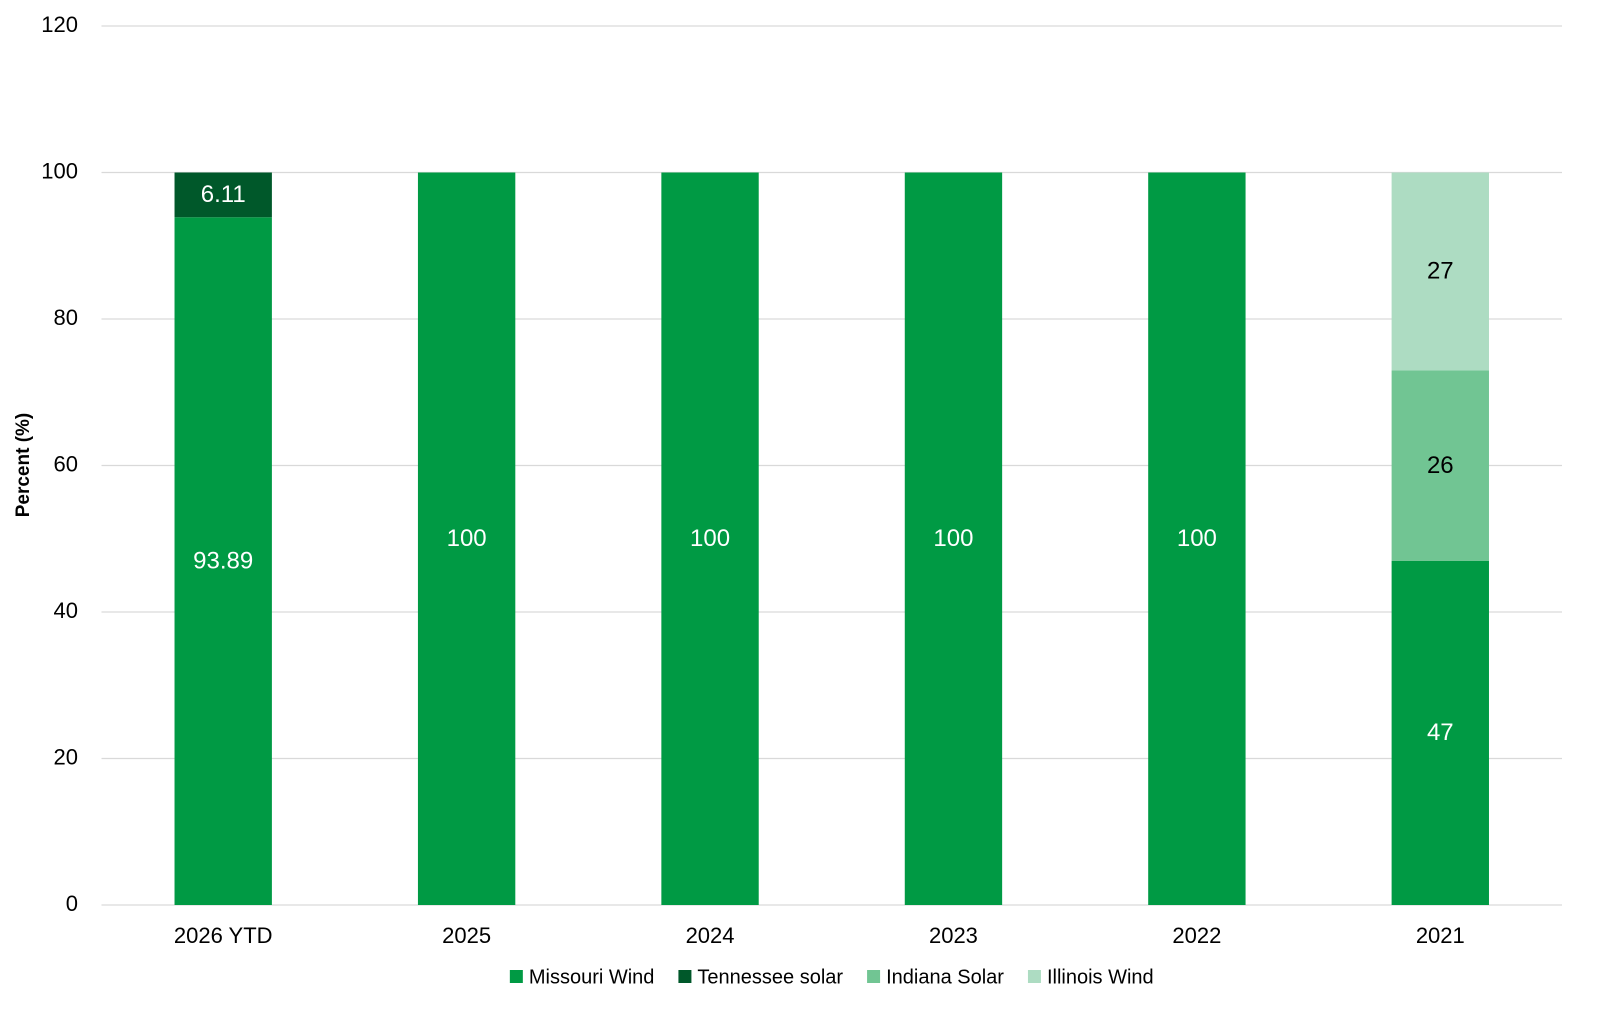  What do you see at coordinates (710, 935) in the screenshot?
I see `x-tick-label: 2024` at bounding box center [710, 935].